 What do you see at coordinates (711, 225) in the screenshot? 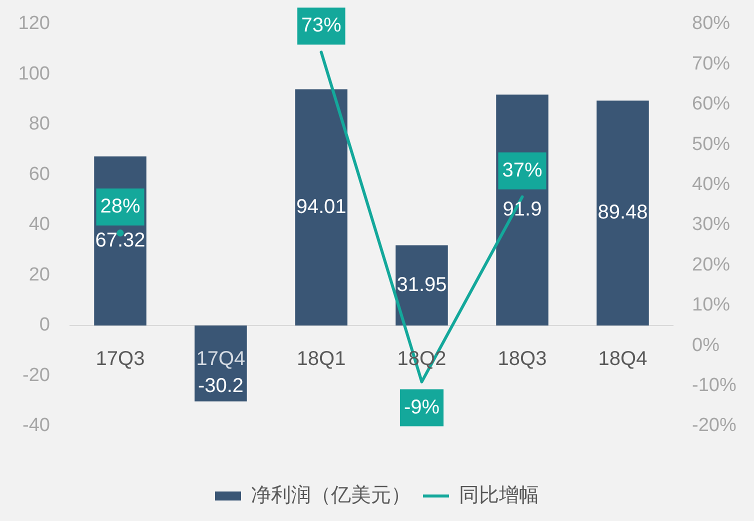
I see `y2-tick-label: 30%` at bounding box center [711, 225].